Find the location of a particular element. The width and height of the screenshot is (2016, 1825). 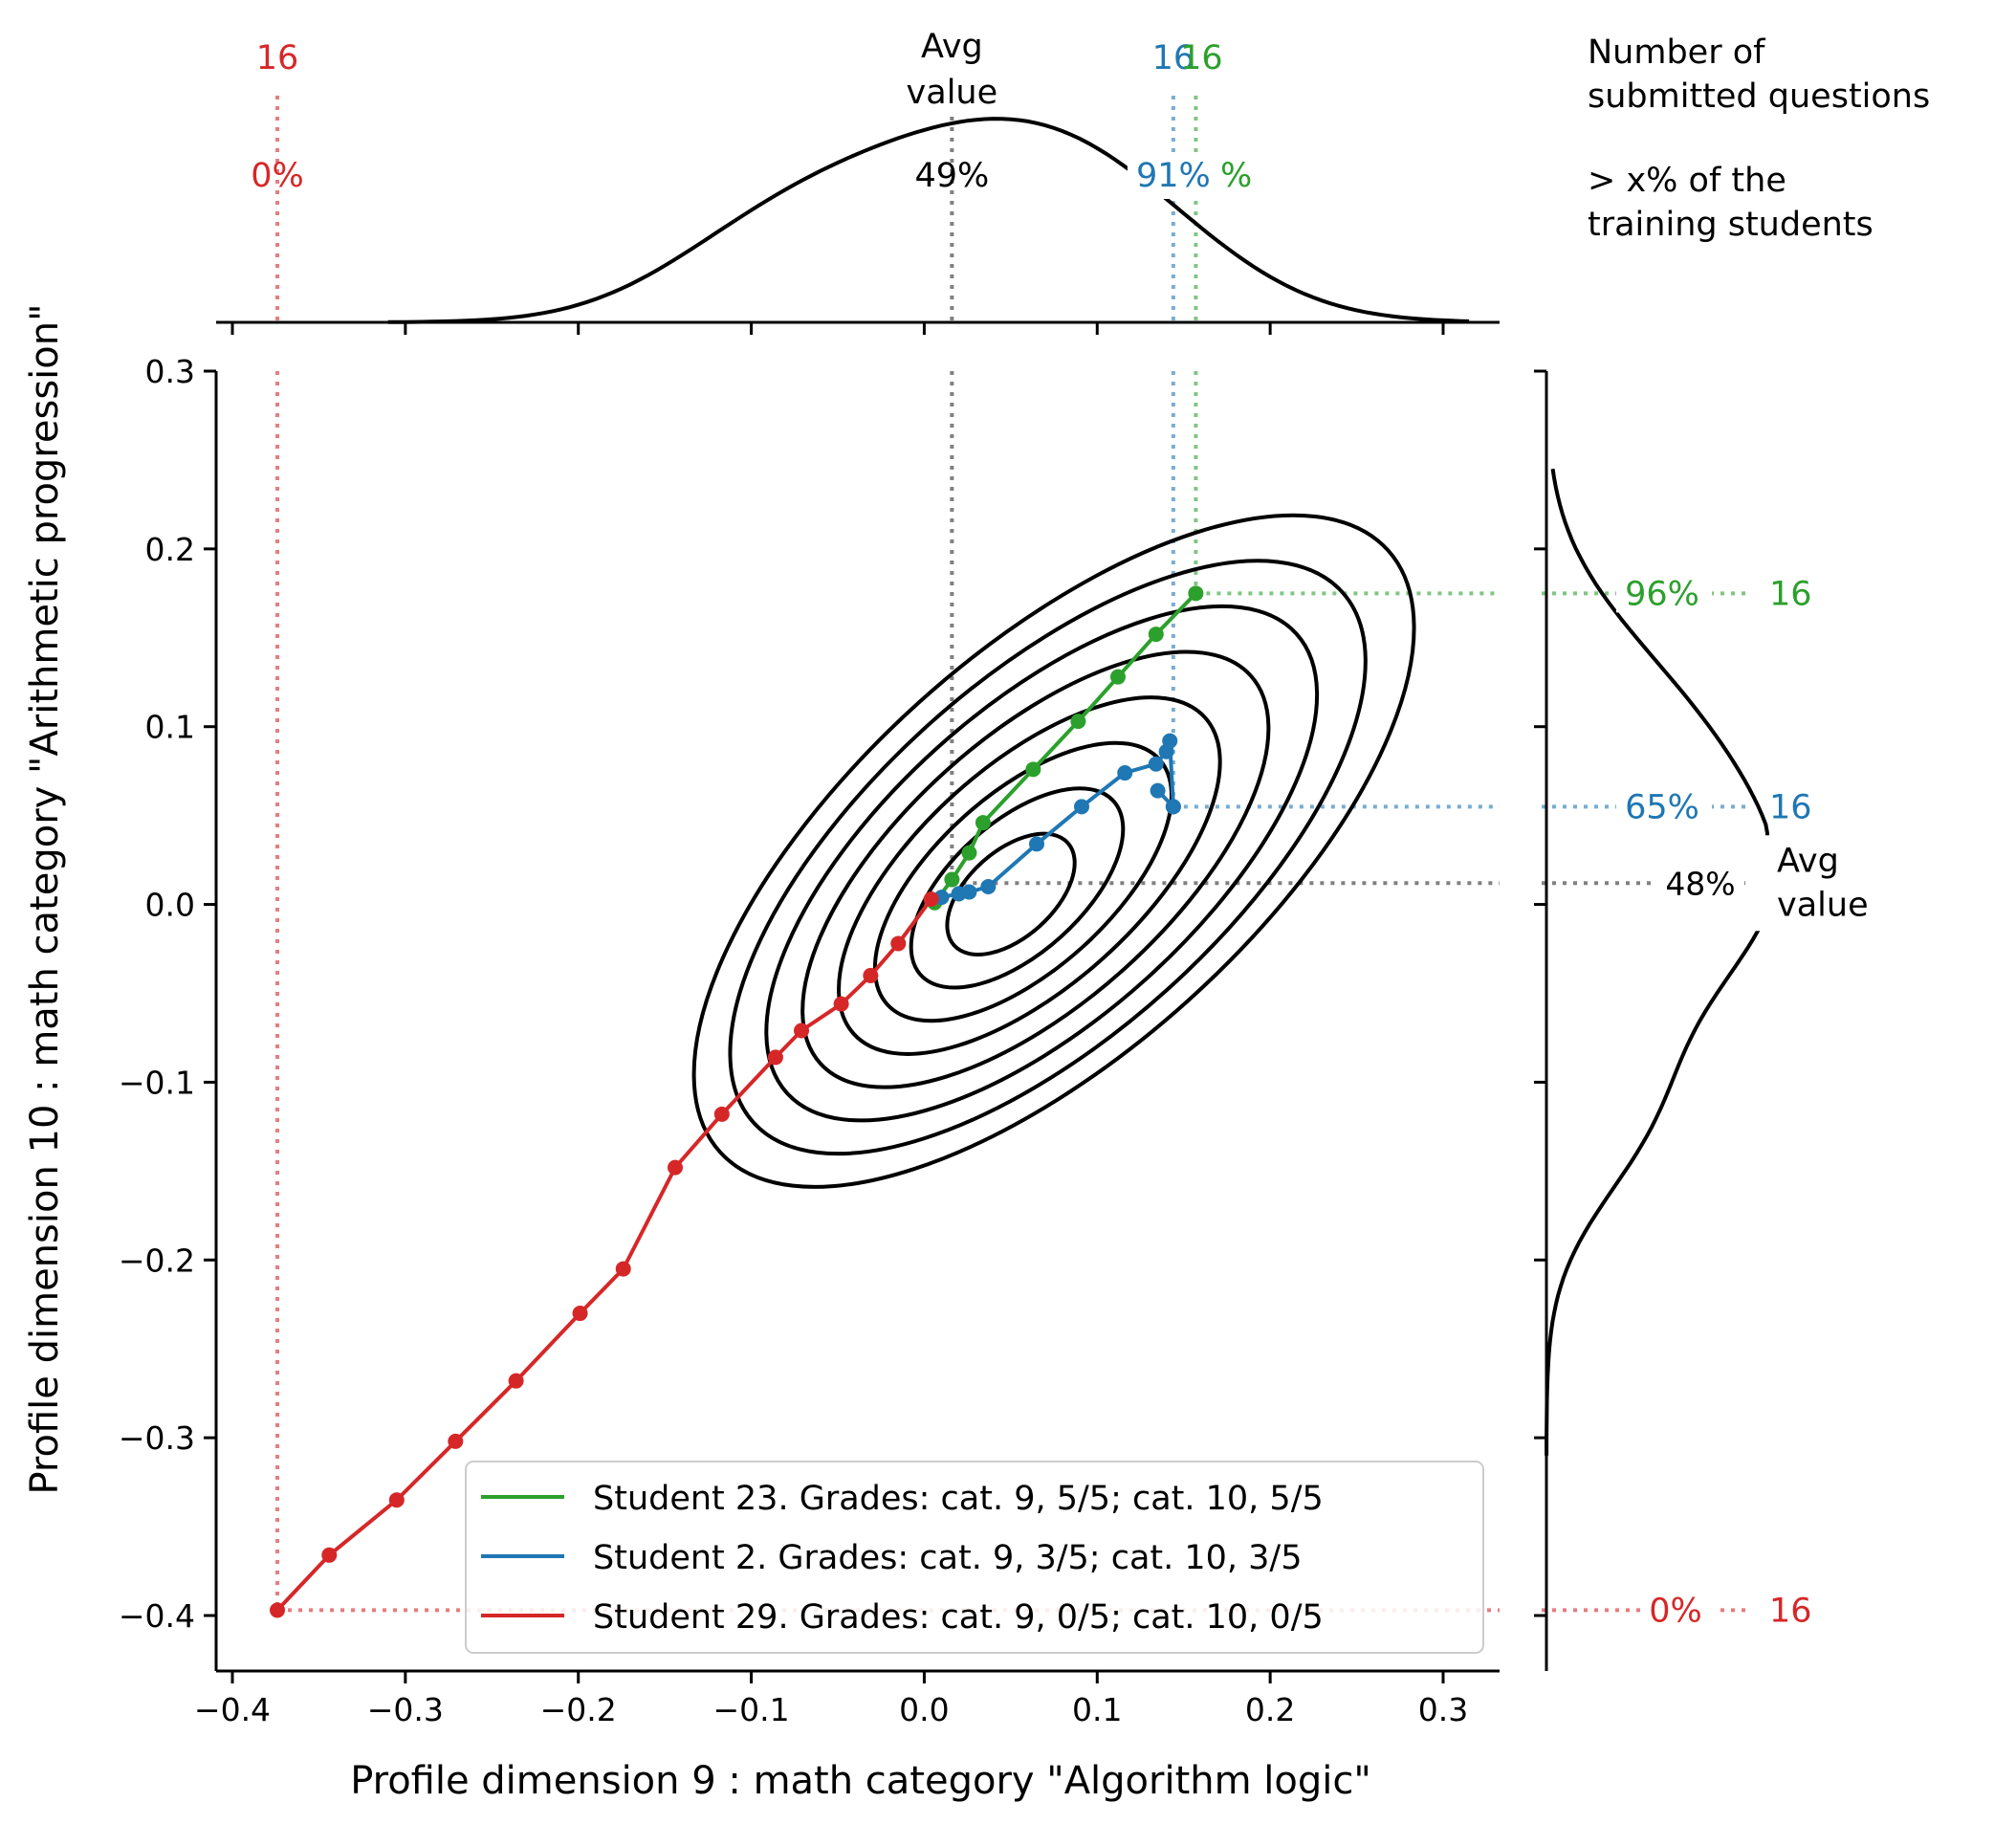

right-marginal-density is located at coordinates (1657, 962).